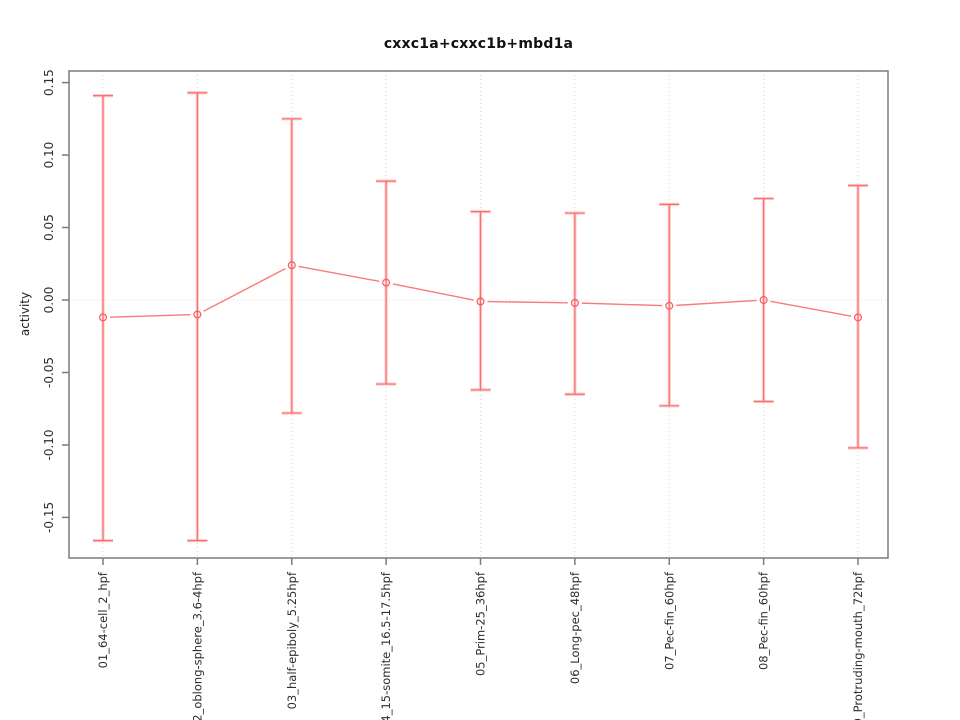  What do you see at coordinates (478, 44) in the screenshot?
I see `chart-title: cxxc1a+cxxc1b+mbd1a` at bounding box center [478, 44].